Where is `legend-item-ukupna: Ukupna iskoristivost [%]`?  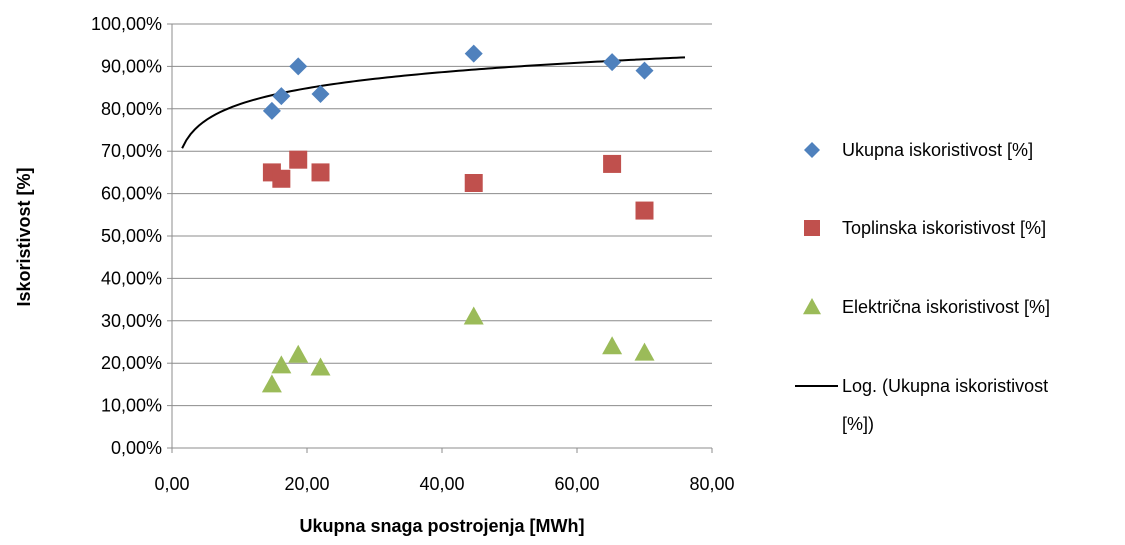 legend-item-ukupna: Ukupna iskoristivost [%] is located at coordinates (918, 150).